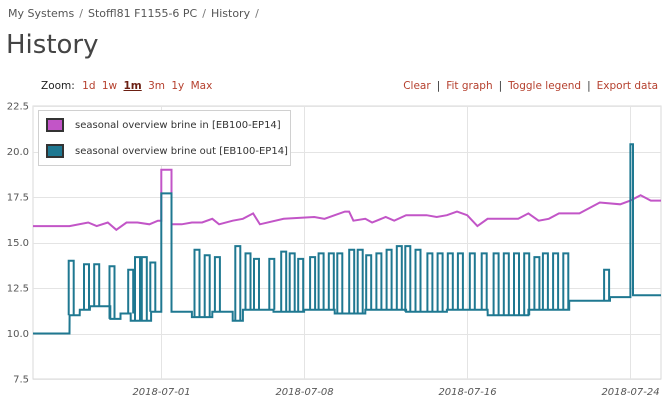 Image resolution: width=672 pixels, height=403 pixels. I want to click on legend-swatch-brine-out, so click(55, 151).